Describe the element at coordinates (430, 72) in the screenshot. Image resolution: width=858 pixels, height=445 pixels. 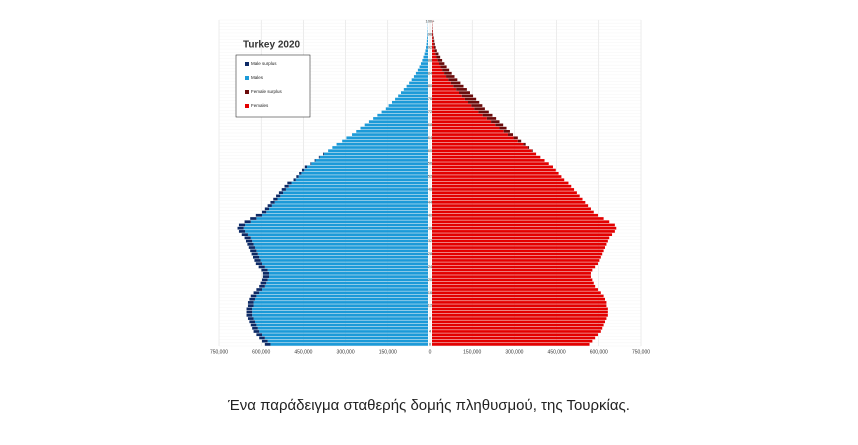
I see `age-label: 84` at that location.